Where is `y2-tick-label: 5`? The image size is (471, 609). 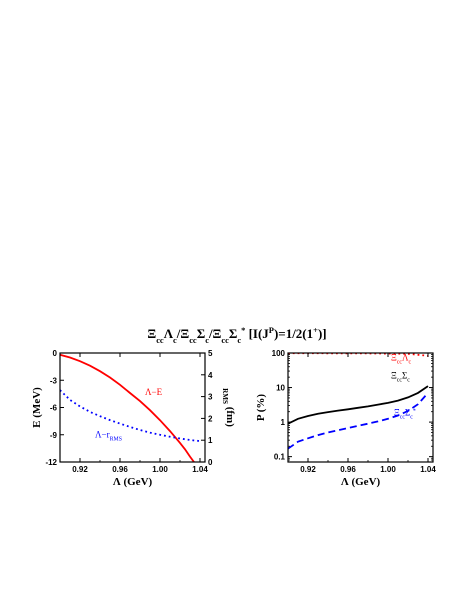
y2-tick-label: 5 is located at coordinates (210, 353).